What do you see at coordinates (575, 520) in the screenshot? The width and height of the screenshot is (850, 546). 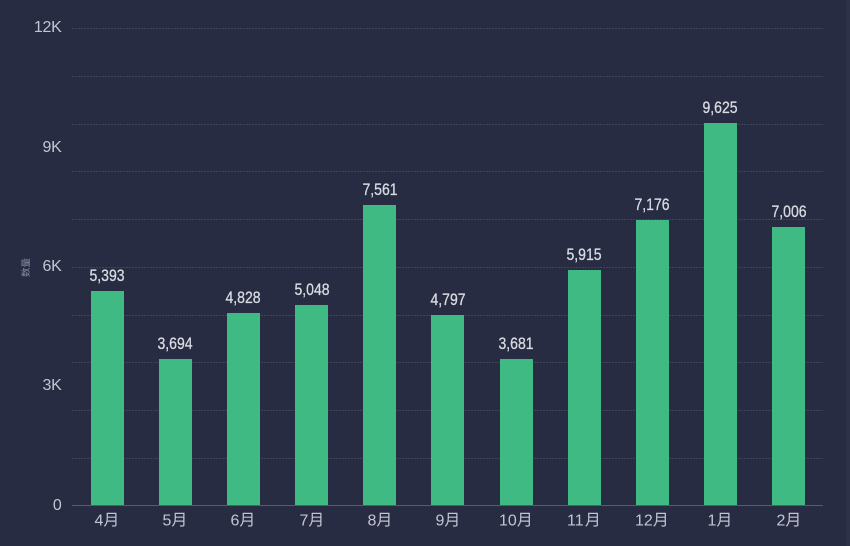 I see `svg-text: 11` at bounding box center [575, 520].